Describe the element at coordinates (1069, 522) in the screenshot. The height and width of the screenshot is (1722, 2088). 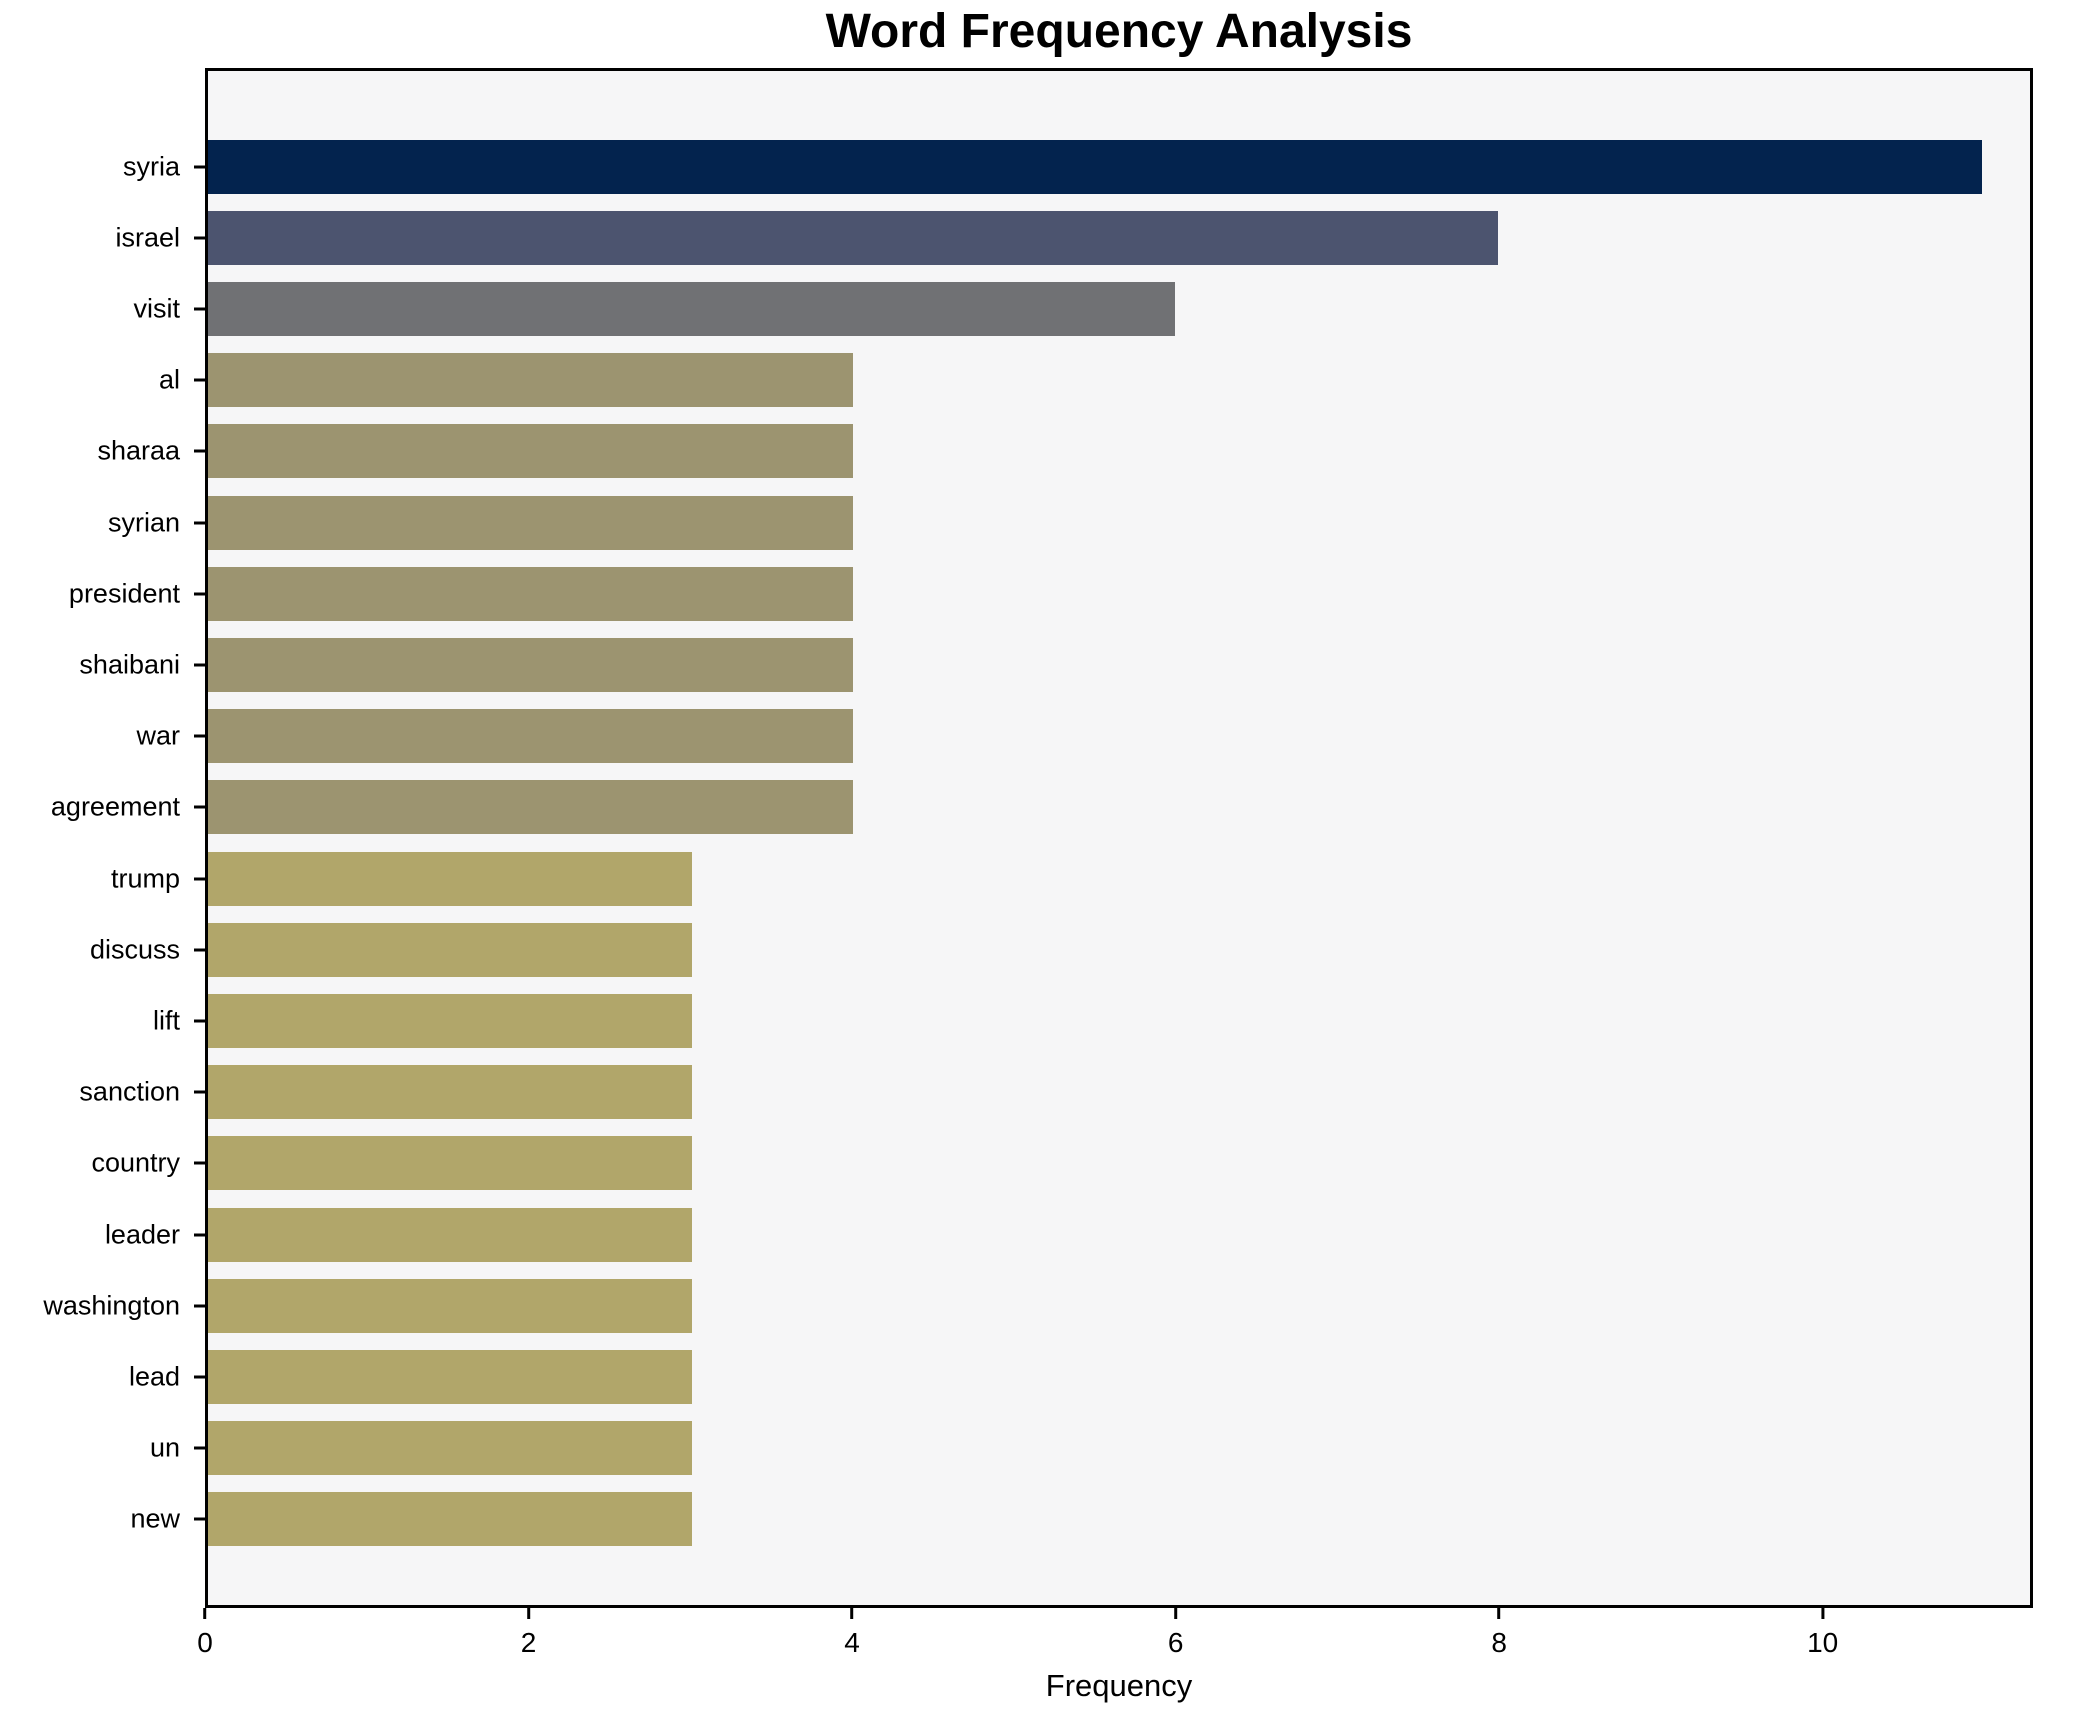
I see `bar-row: syrian` at that location.